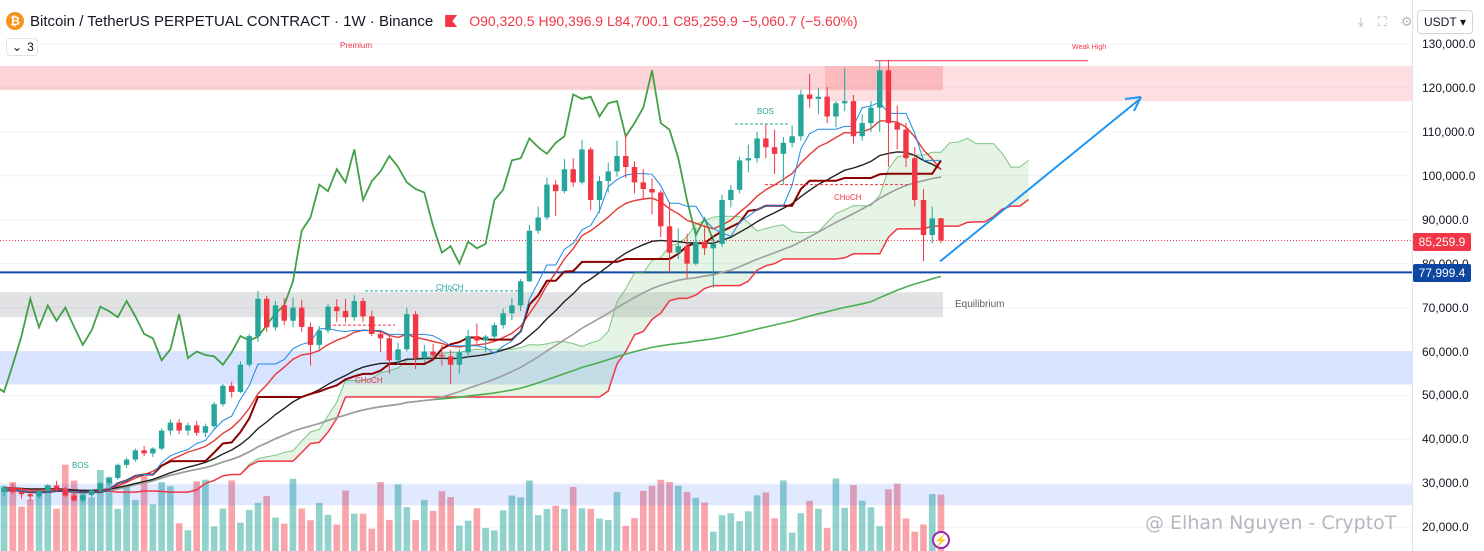  Describe the element at coordinates (451, 21) in the screenshot. I see `flag-icon` at that location.